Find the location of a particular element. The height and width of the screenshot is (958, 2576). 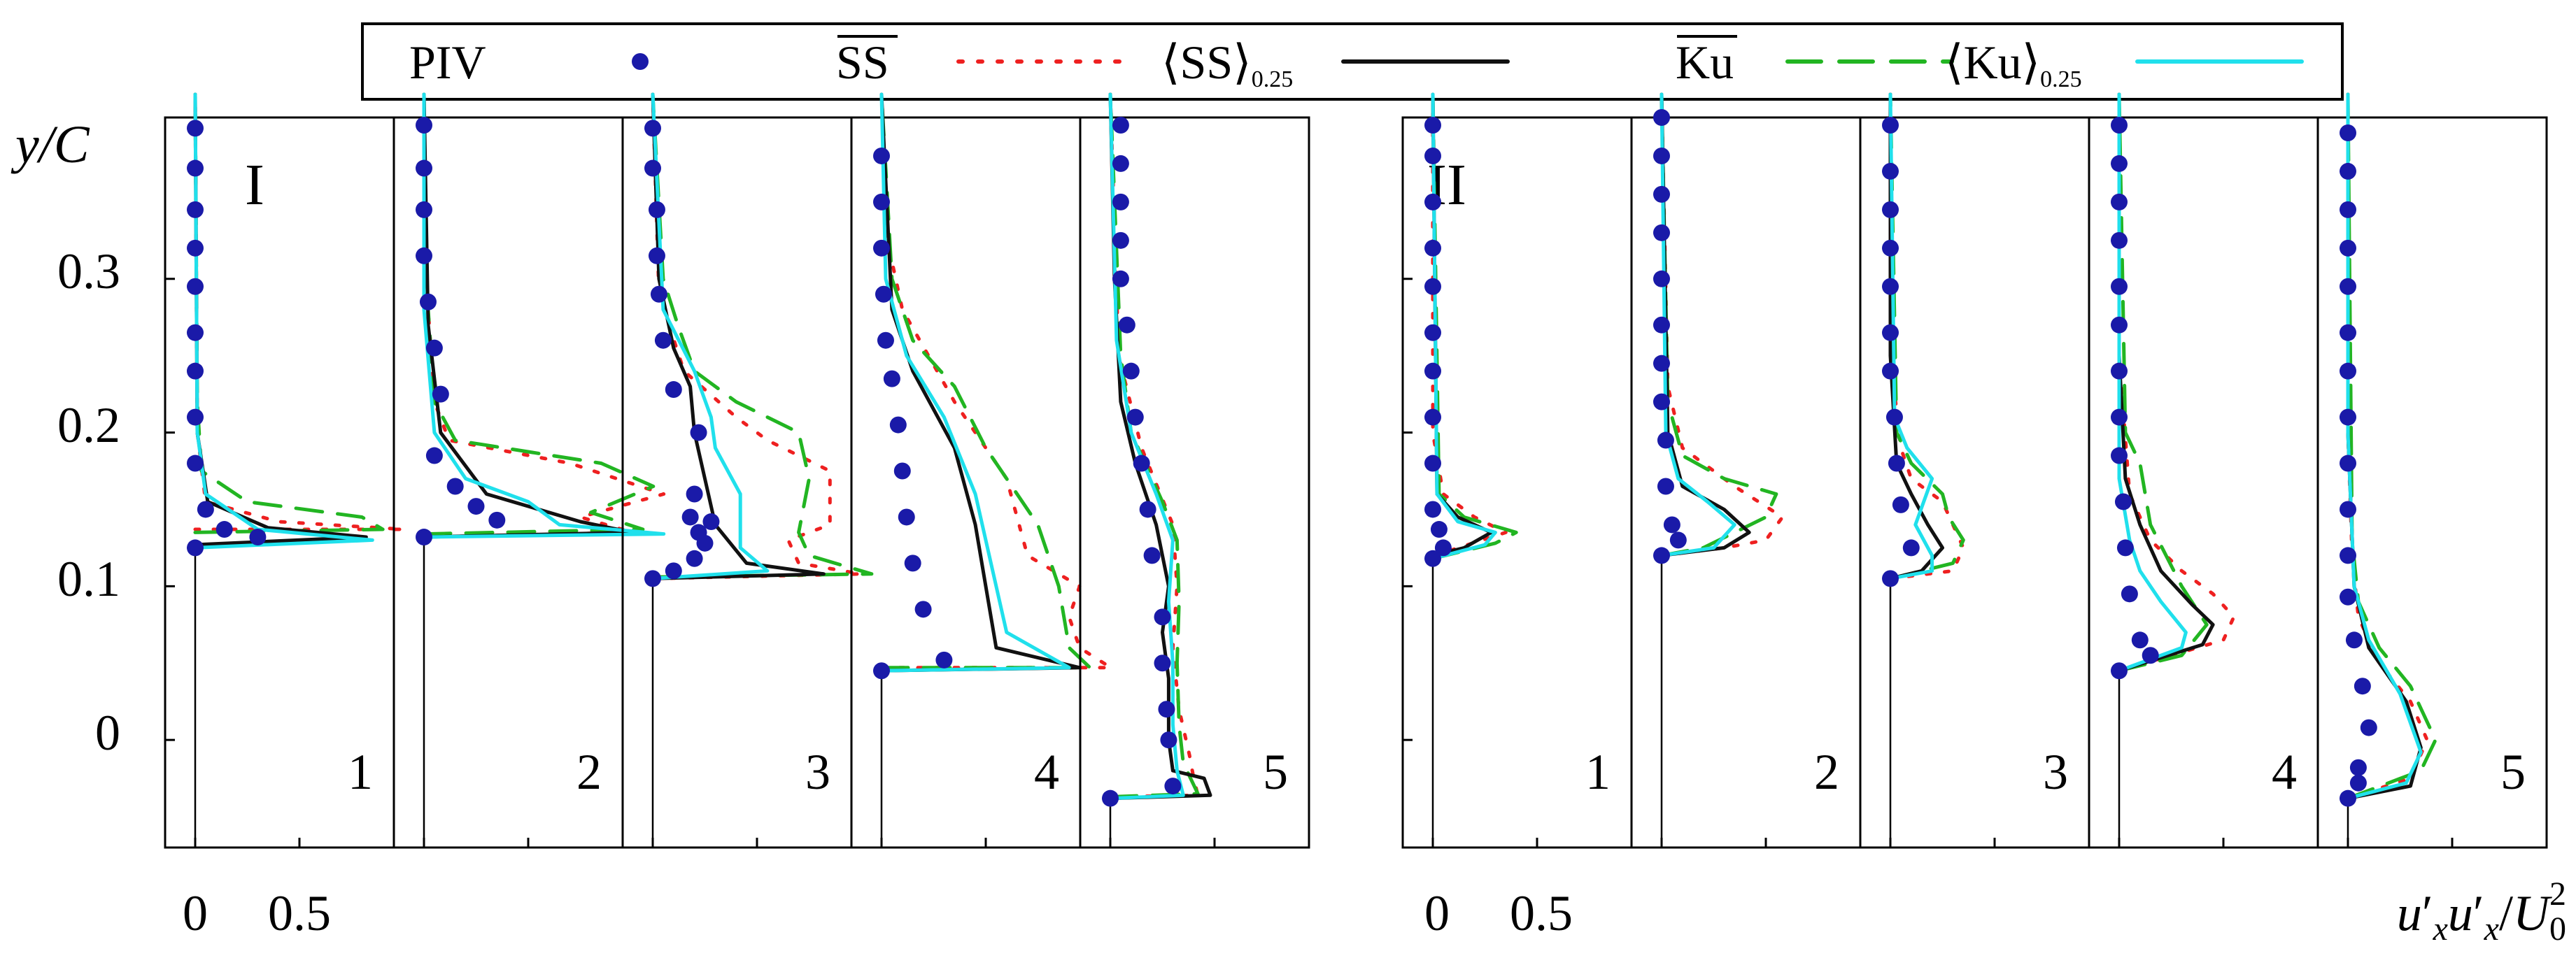

y-axis-title-text: y/C is located at coordinates (50, 144).